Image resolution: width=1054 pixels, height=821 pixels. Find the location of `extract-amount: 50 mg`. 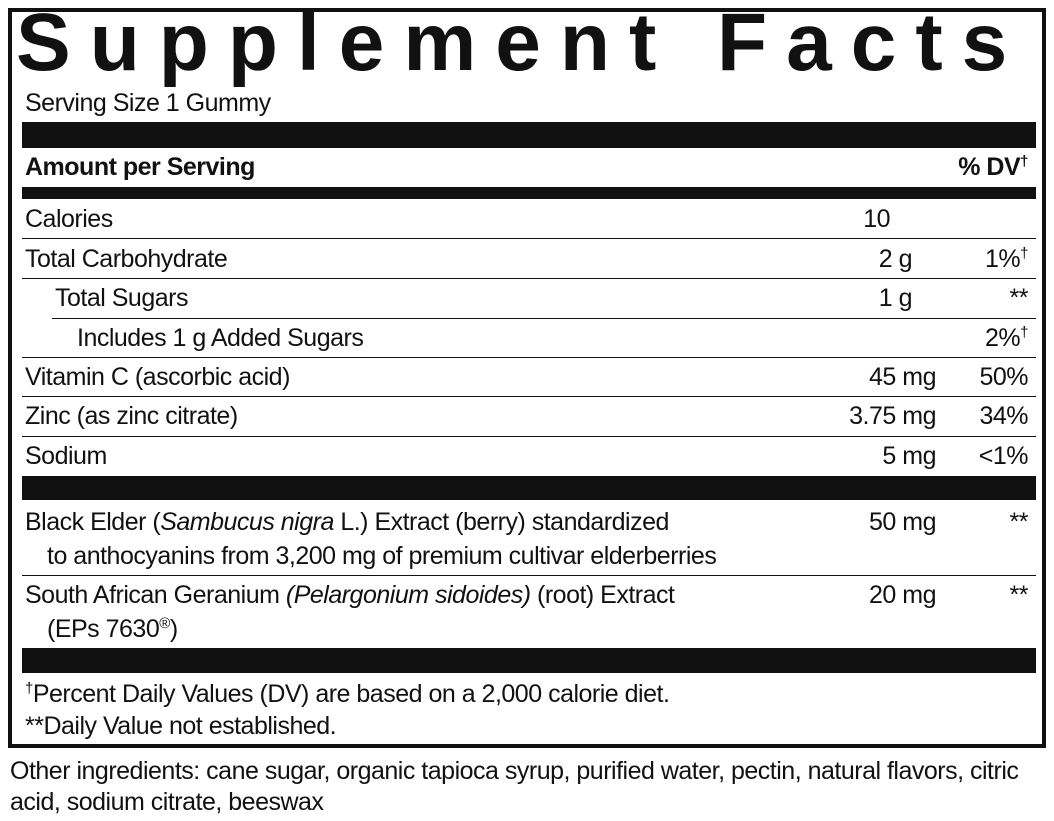

extract-amount: 50 mg is located at coordinates (902, 522).